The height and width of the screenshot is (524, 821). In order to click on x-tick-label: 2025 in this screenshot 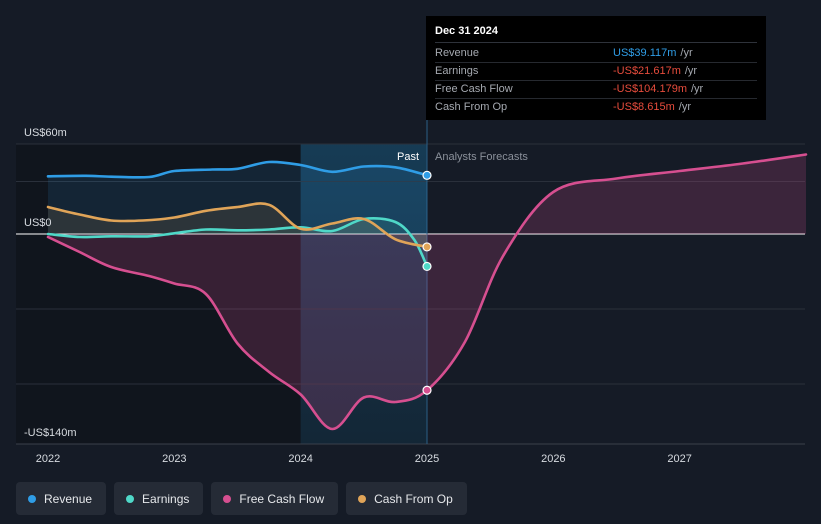, I will do `click(427, 459)`.